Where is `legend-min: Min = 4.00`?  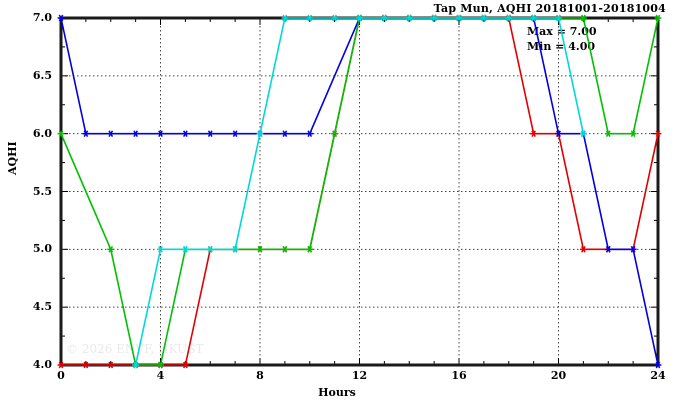 legend-min: Min = 4.00 is located at coordinates (561, 46).